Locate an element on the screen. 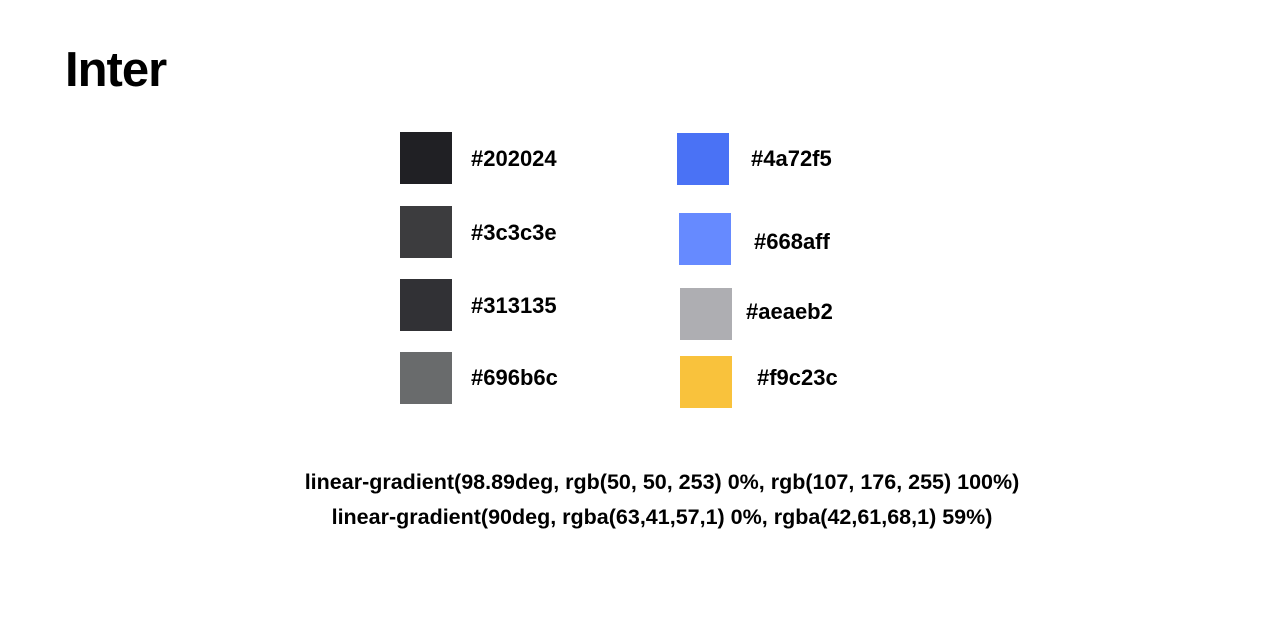 This screenshot has height=637, width=1280. page-title: Inter is located at coordinates (116, 70).